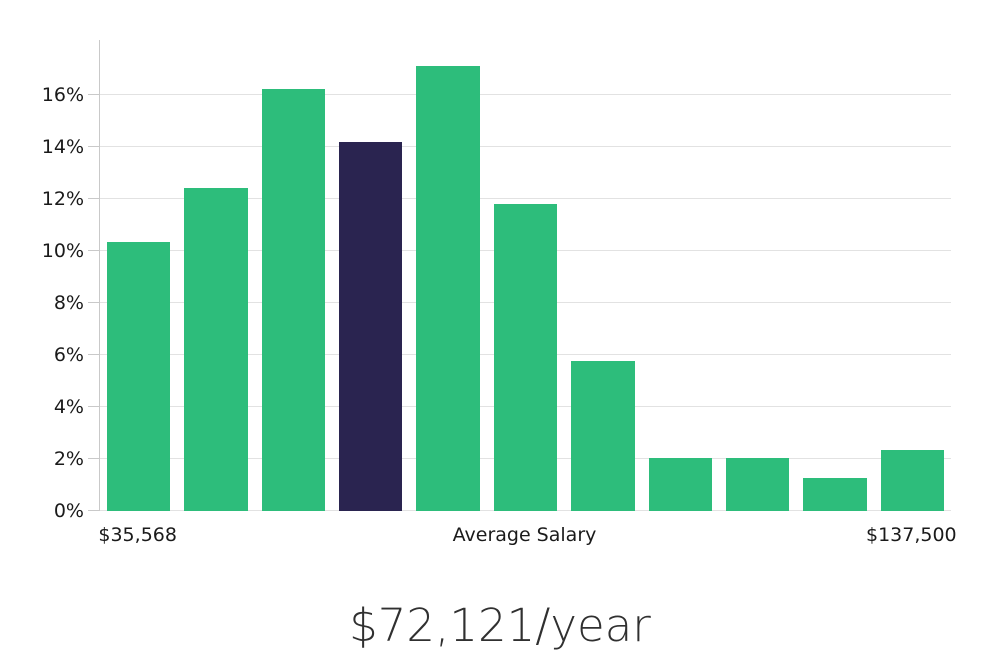 The image size is (1000, 660). What do you see at coordinates (68, 511) in the screenshot?
I see `y-tick-label: 0%` at bounding box center [68, 511].